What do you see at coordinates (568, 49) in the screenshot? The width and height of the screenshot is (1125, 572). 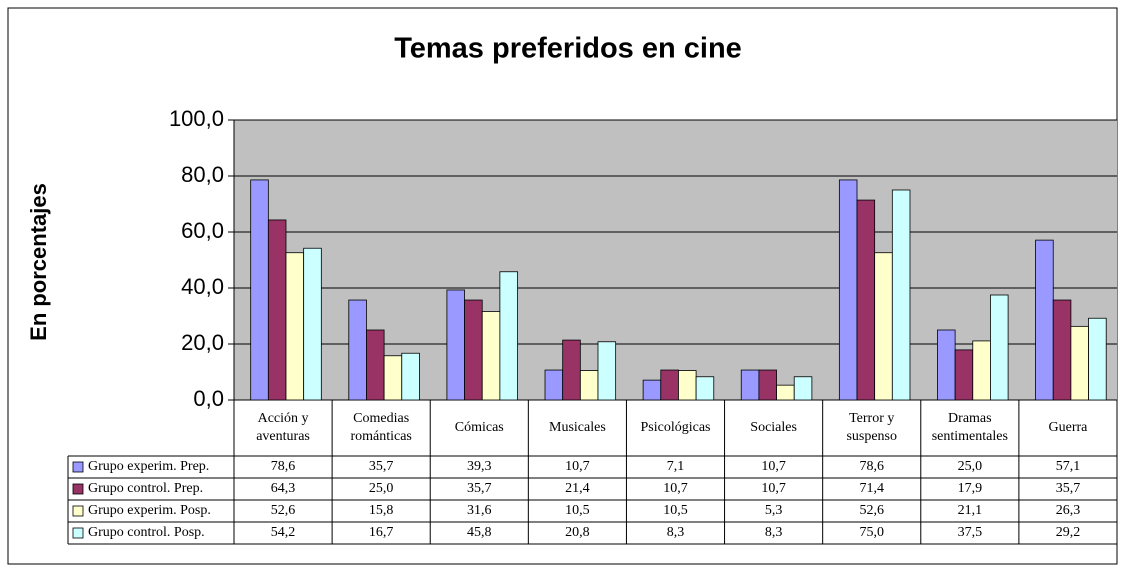 I see `chart-title: Temas preferidos en cine` at bounding box center [568, 49].